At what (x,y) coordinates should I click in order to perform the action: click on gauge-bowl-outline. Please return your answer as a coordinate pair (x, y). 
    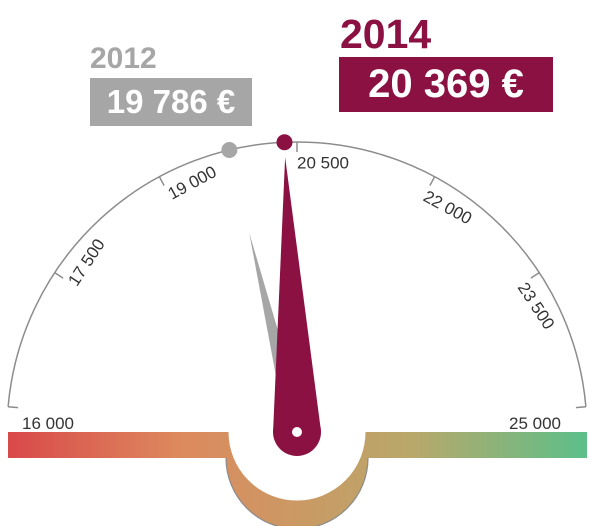
    Looking at the image, I should click on (297, 491).